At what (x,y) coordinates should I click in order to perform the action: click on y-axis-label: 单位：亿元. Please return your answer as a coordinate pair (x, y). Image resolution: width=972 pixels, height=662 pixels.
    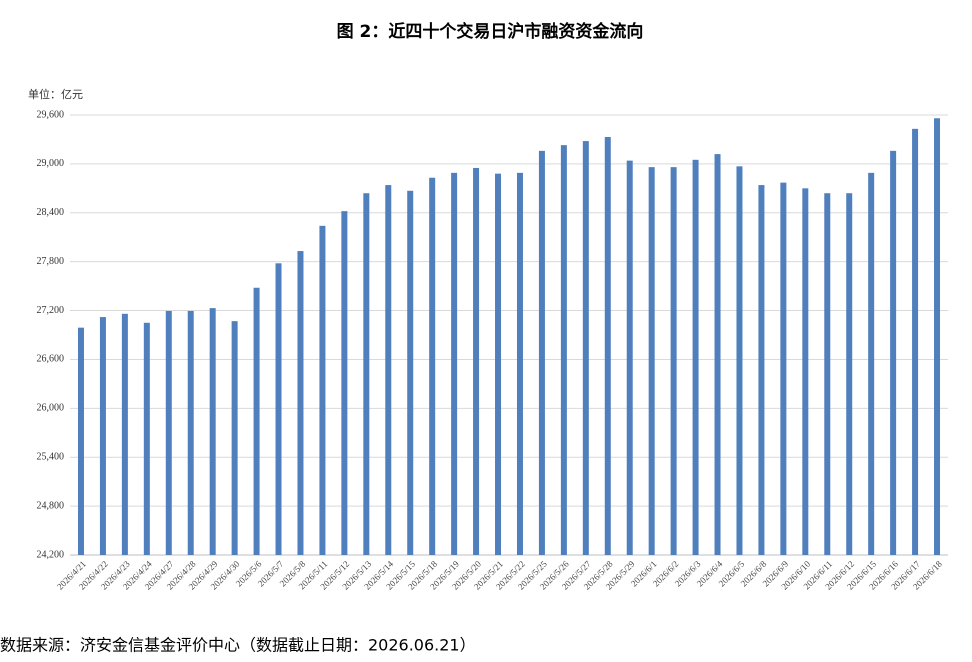
    Looking at the image, I should click on (55, 94).